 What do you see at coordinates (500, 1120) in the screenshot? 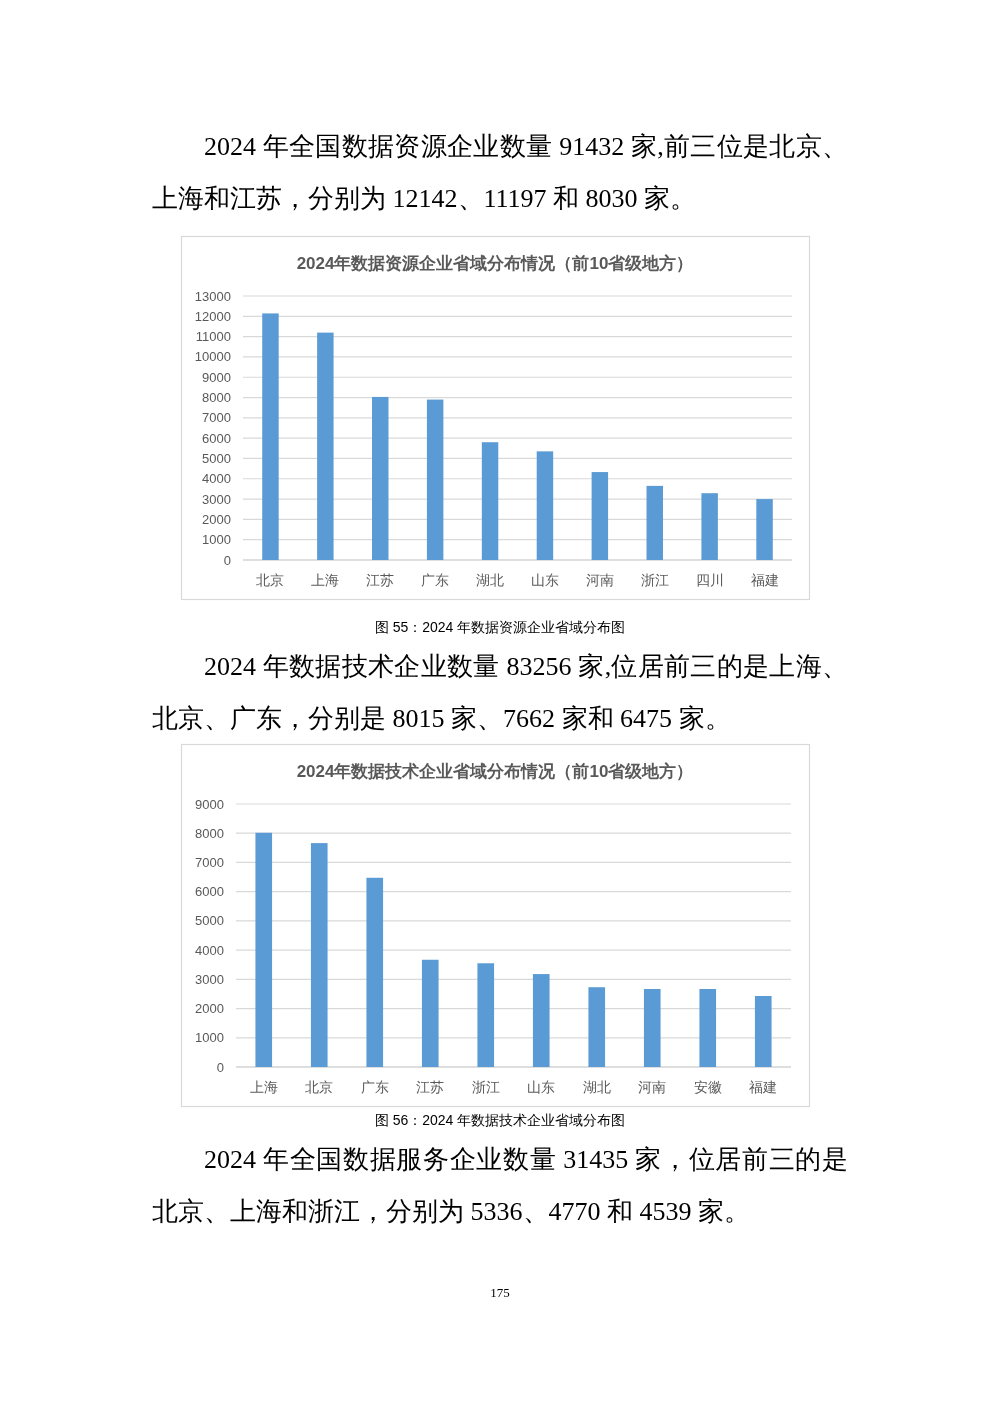
I see `caption: 图 56：2024 年数据技术企业省域分布图` at bounding box center [500, 1120].